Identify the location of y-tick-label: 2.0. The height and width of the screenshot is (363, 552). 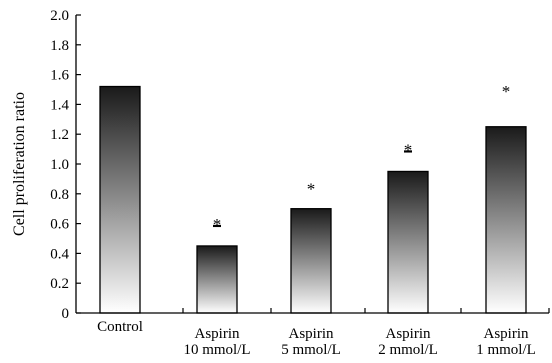
(59, 16).